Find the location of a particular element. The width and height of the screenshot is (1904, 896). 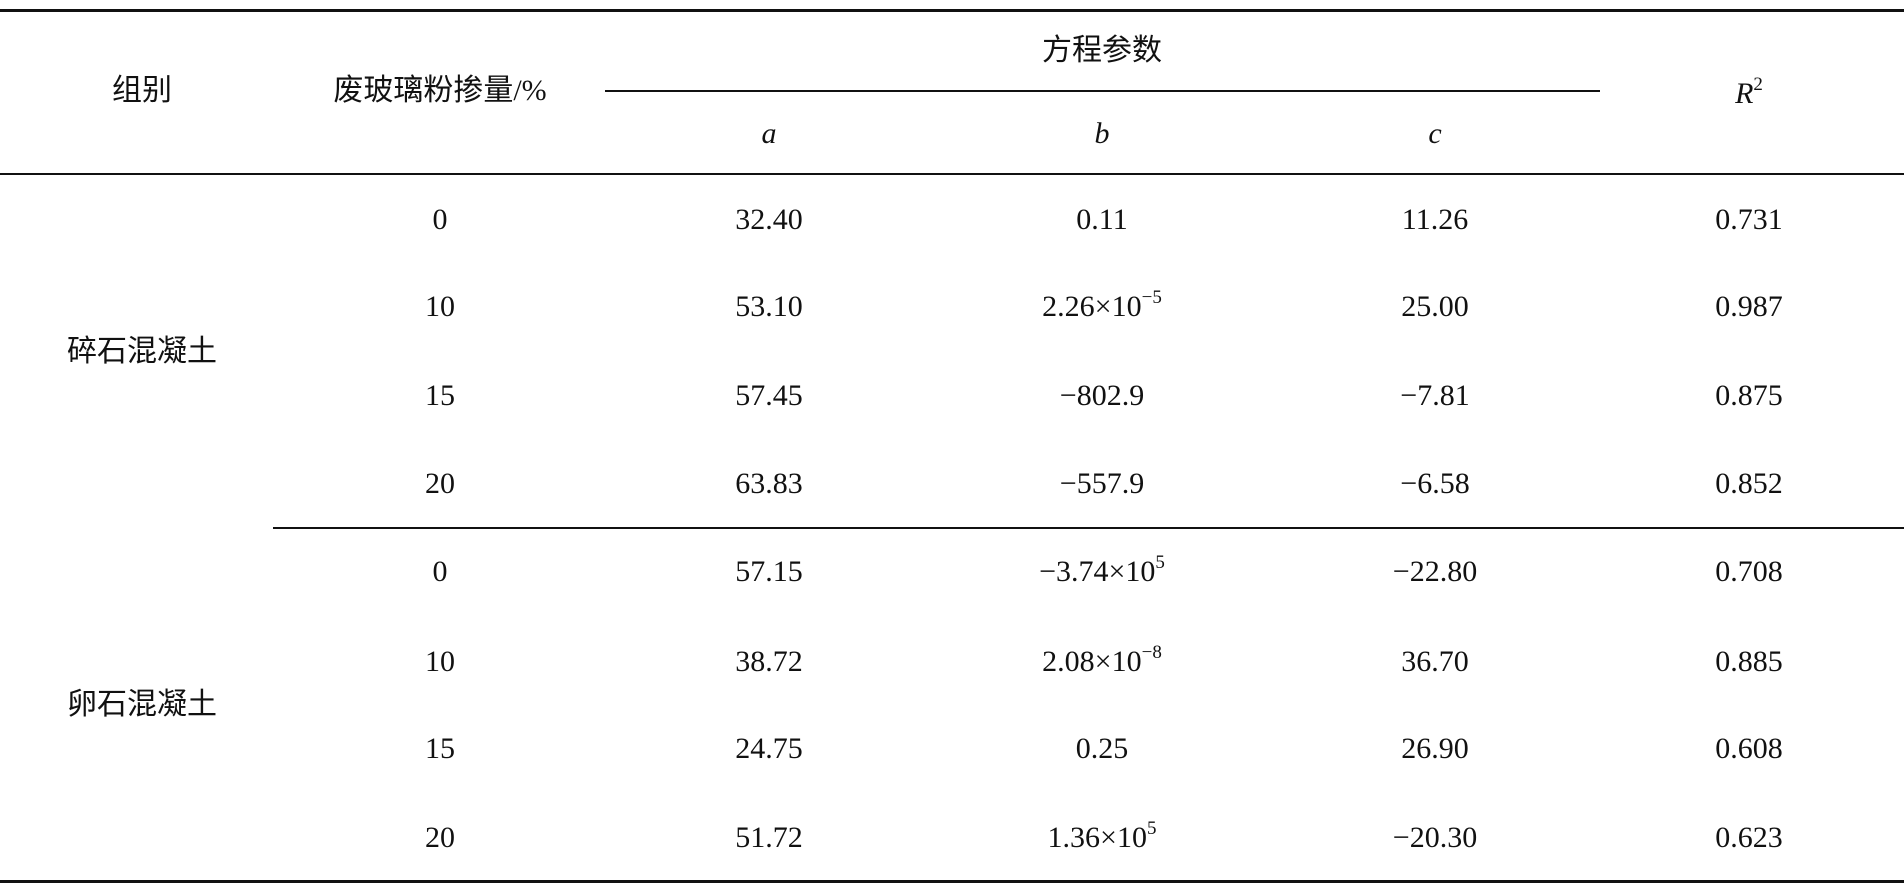

param-b-cell: 2.26×10⁻⁵ is located at coordinates (1102, 305).